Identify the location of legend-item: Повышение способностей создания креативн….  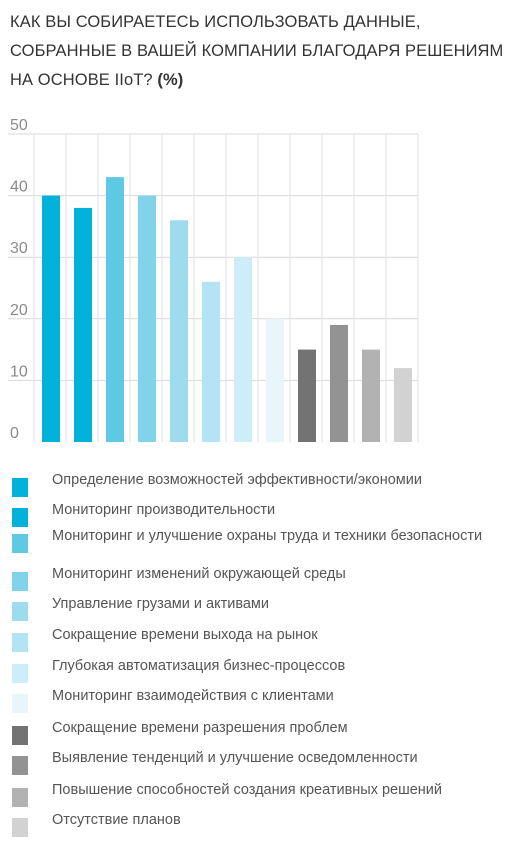
(269, 797).